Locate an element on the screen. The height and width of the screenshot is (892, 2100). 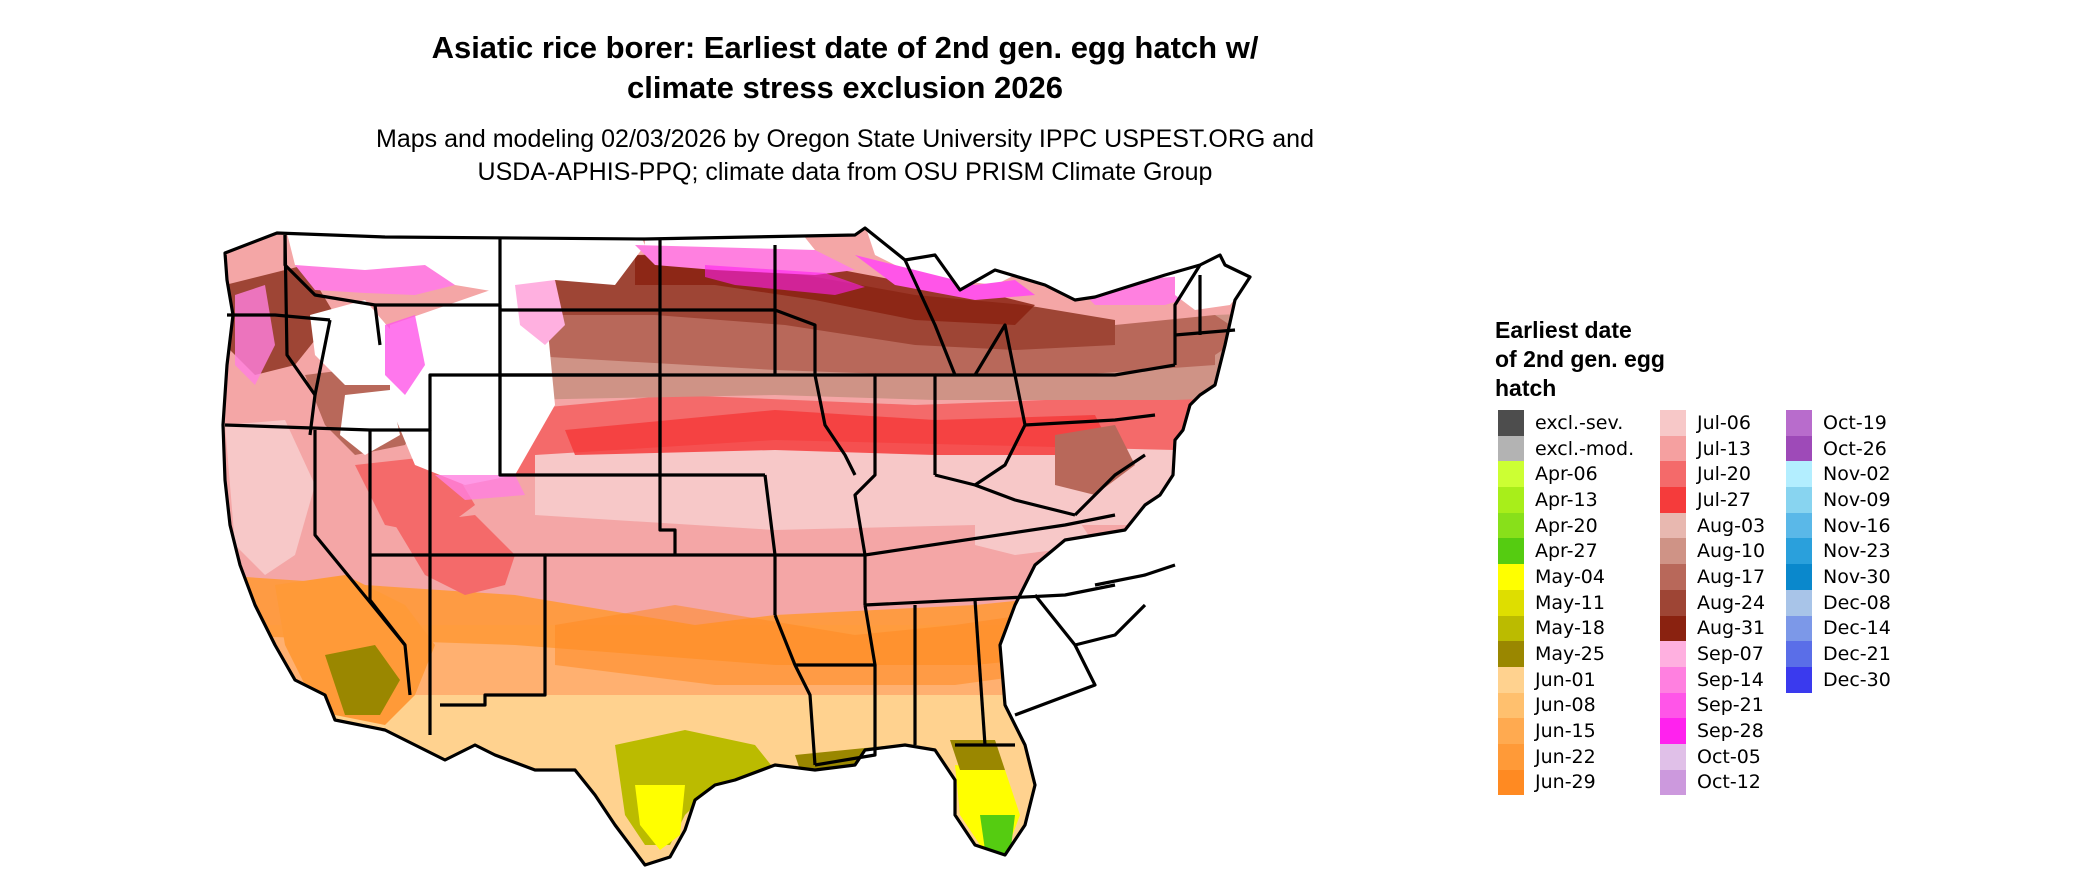
legend-label: Apr-06 is located at coordinates (1566, 474).